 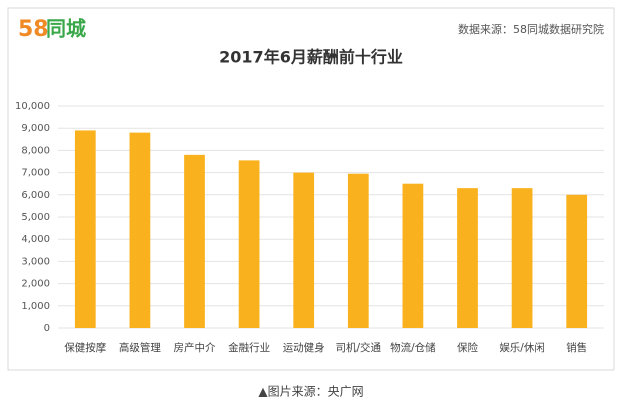 I want to click on x-tick-label: 物流/仓储, so click(x=413, y=347).